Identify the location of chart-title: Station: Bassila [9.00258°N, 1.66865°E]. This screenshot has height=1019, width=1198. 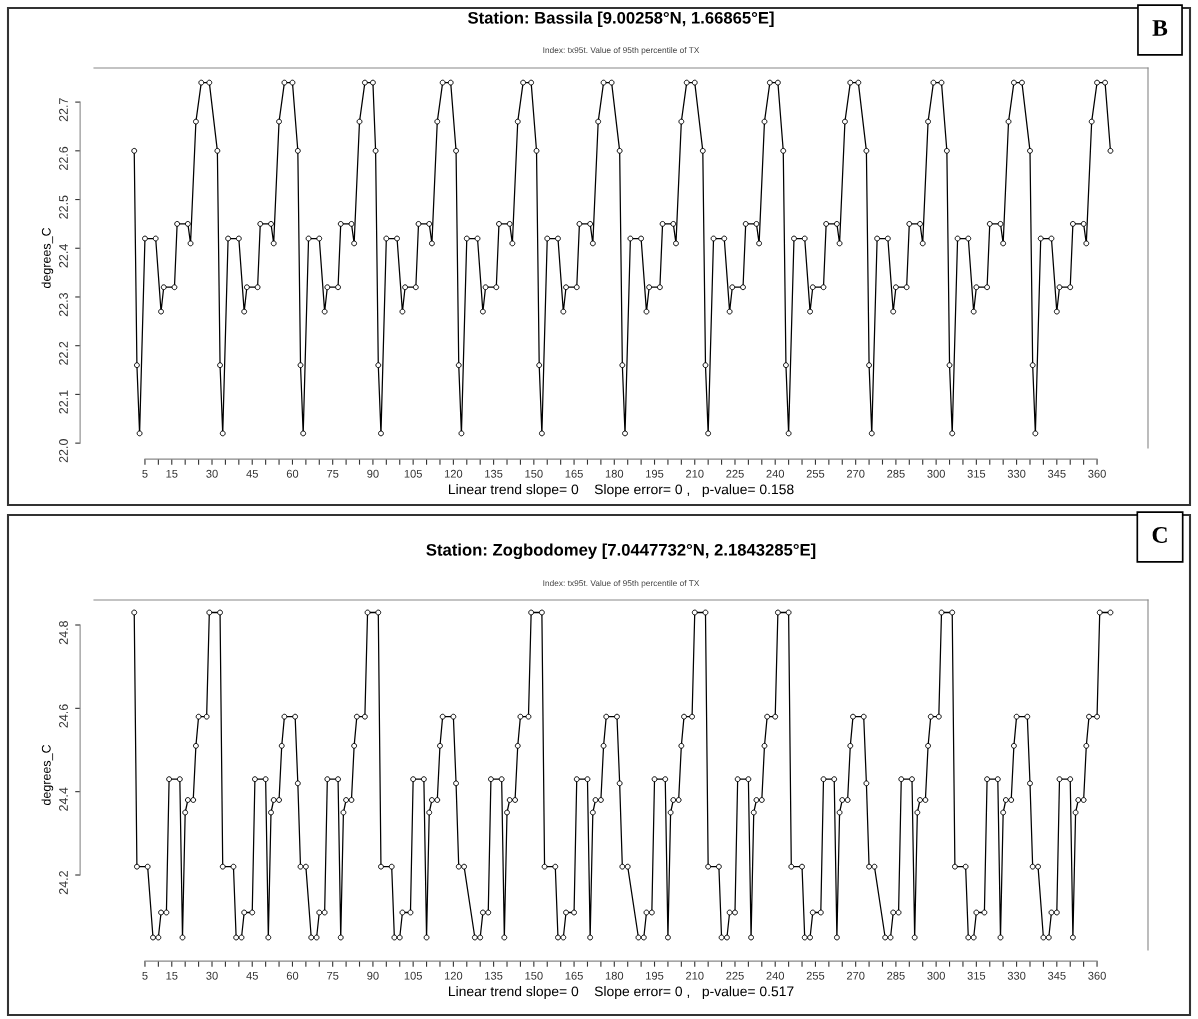
(620, 19).